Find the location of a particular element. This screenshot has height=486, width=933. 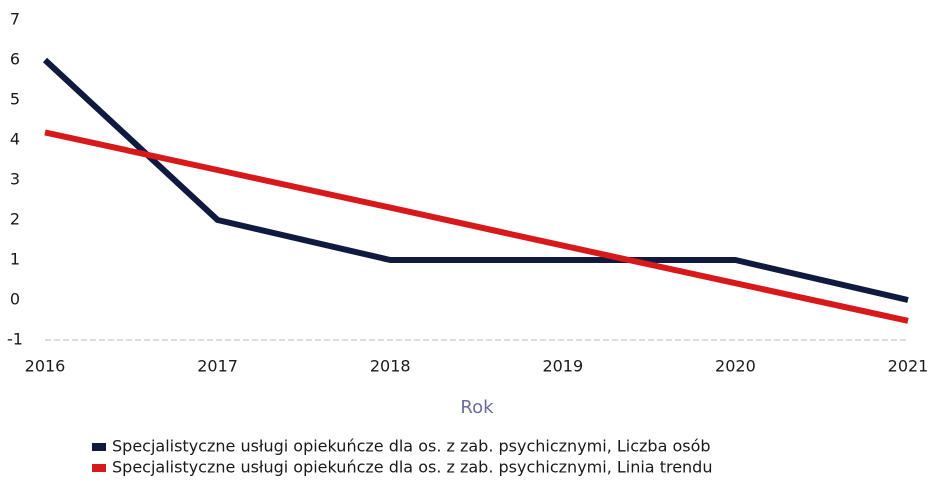

x-tick-label: 2021 is located at coordinates (908, 366).